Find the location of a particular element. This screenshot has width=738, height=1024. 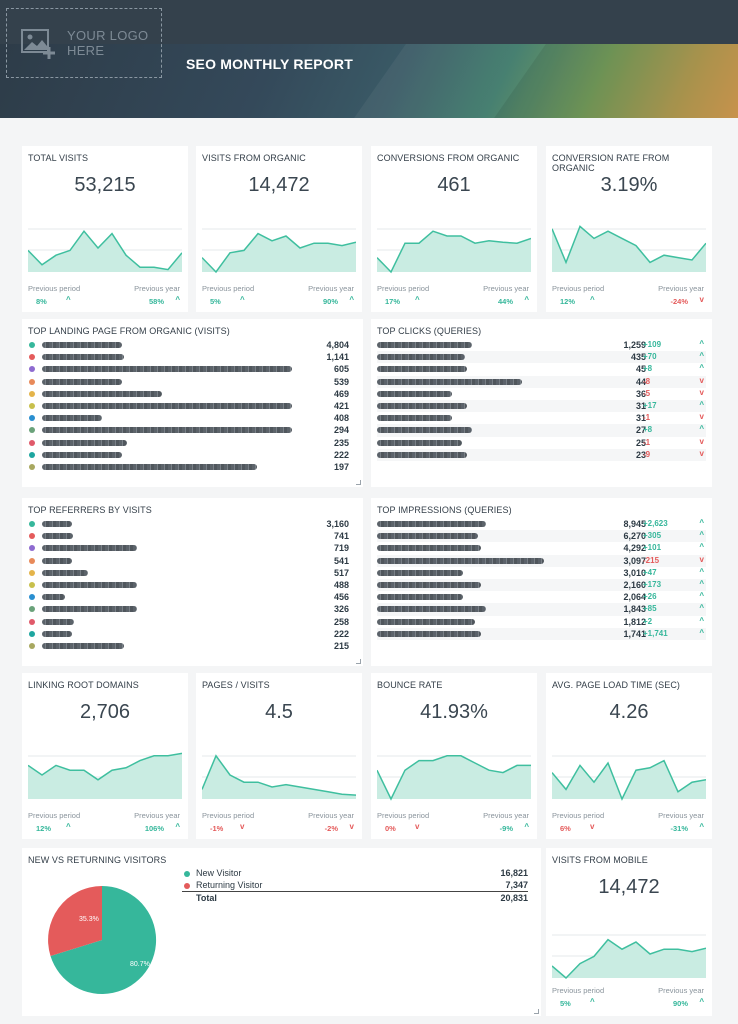

list-item: 539 is located at coordinates (192, 382).